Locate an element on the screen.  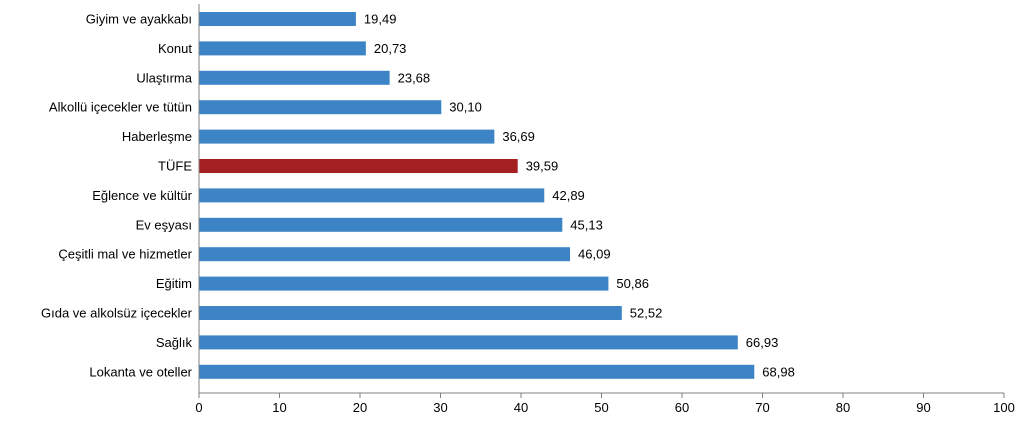
category-label: Çeşitli mal ve hizmetler is located at coordinates (125, 254).